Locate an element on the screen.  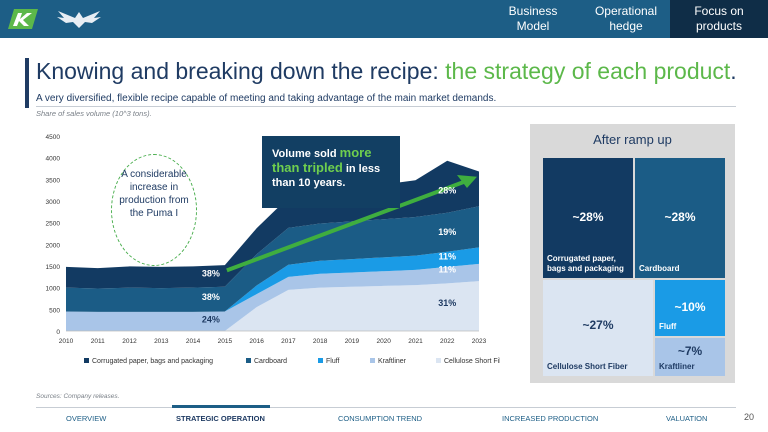
nav-business-model: Business Model is located at coordinates (533, 18).